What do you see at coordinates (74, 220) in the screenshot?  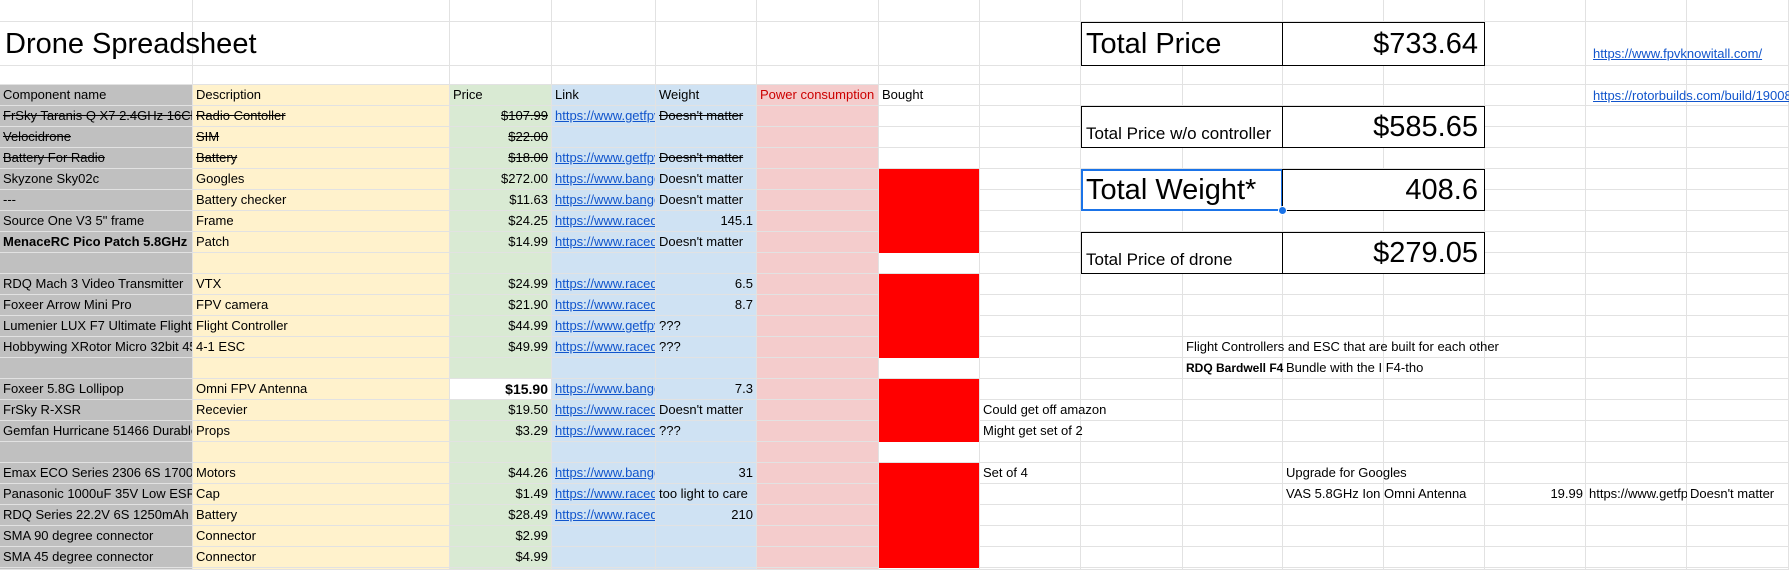 I see `table-row-component-name: Source One V3 5" frame` at bounding box center [74, 220].